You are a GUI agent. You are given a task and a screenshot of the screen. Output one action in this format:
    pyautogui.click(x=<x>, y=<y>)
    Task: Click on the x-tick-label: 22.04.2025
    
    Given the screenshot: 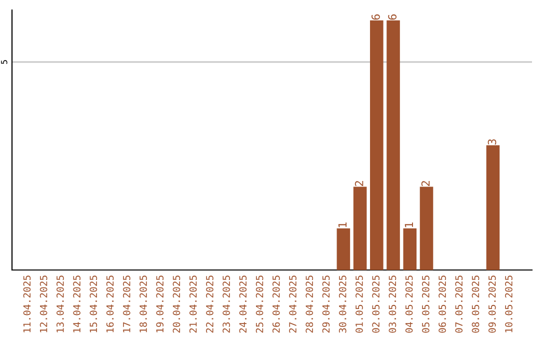 What is the action you would take?
    pyautogui.click(x=210, y=304)
    